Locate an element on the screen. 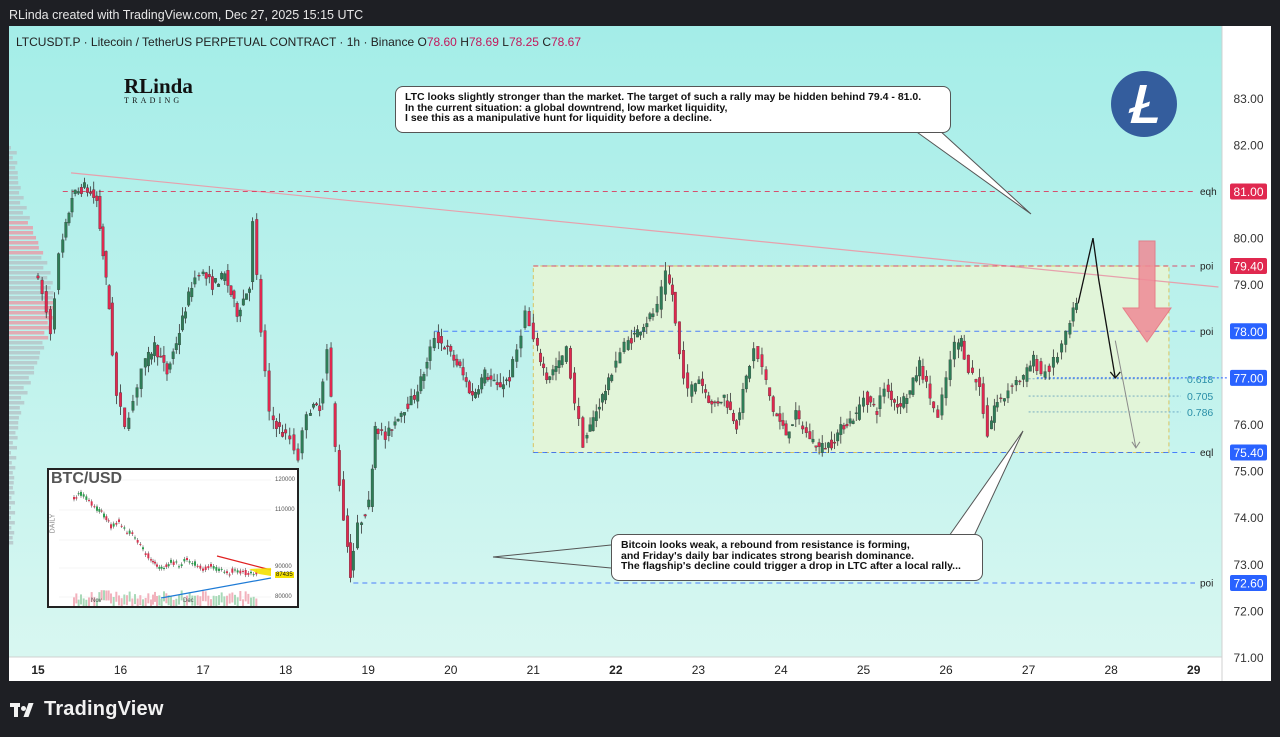 This screenshot has width=1280, height=737. level-tag-poi: poi is located at coordinates (1206, 267).